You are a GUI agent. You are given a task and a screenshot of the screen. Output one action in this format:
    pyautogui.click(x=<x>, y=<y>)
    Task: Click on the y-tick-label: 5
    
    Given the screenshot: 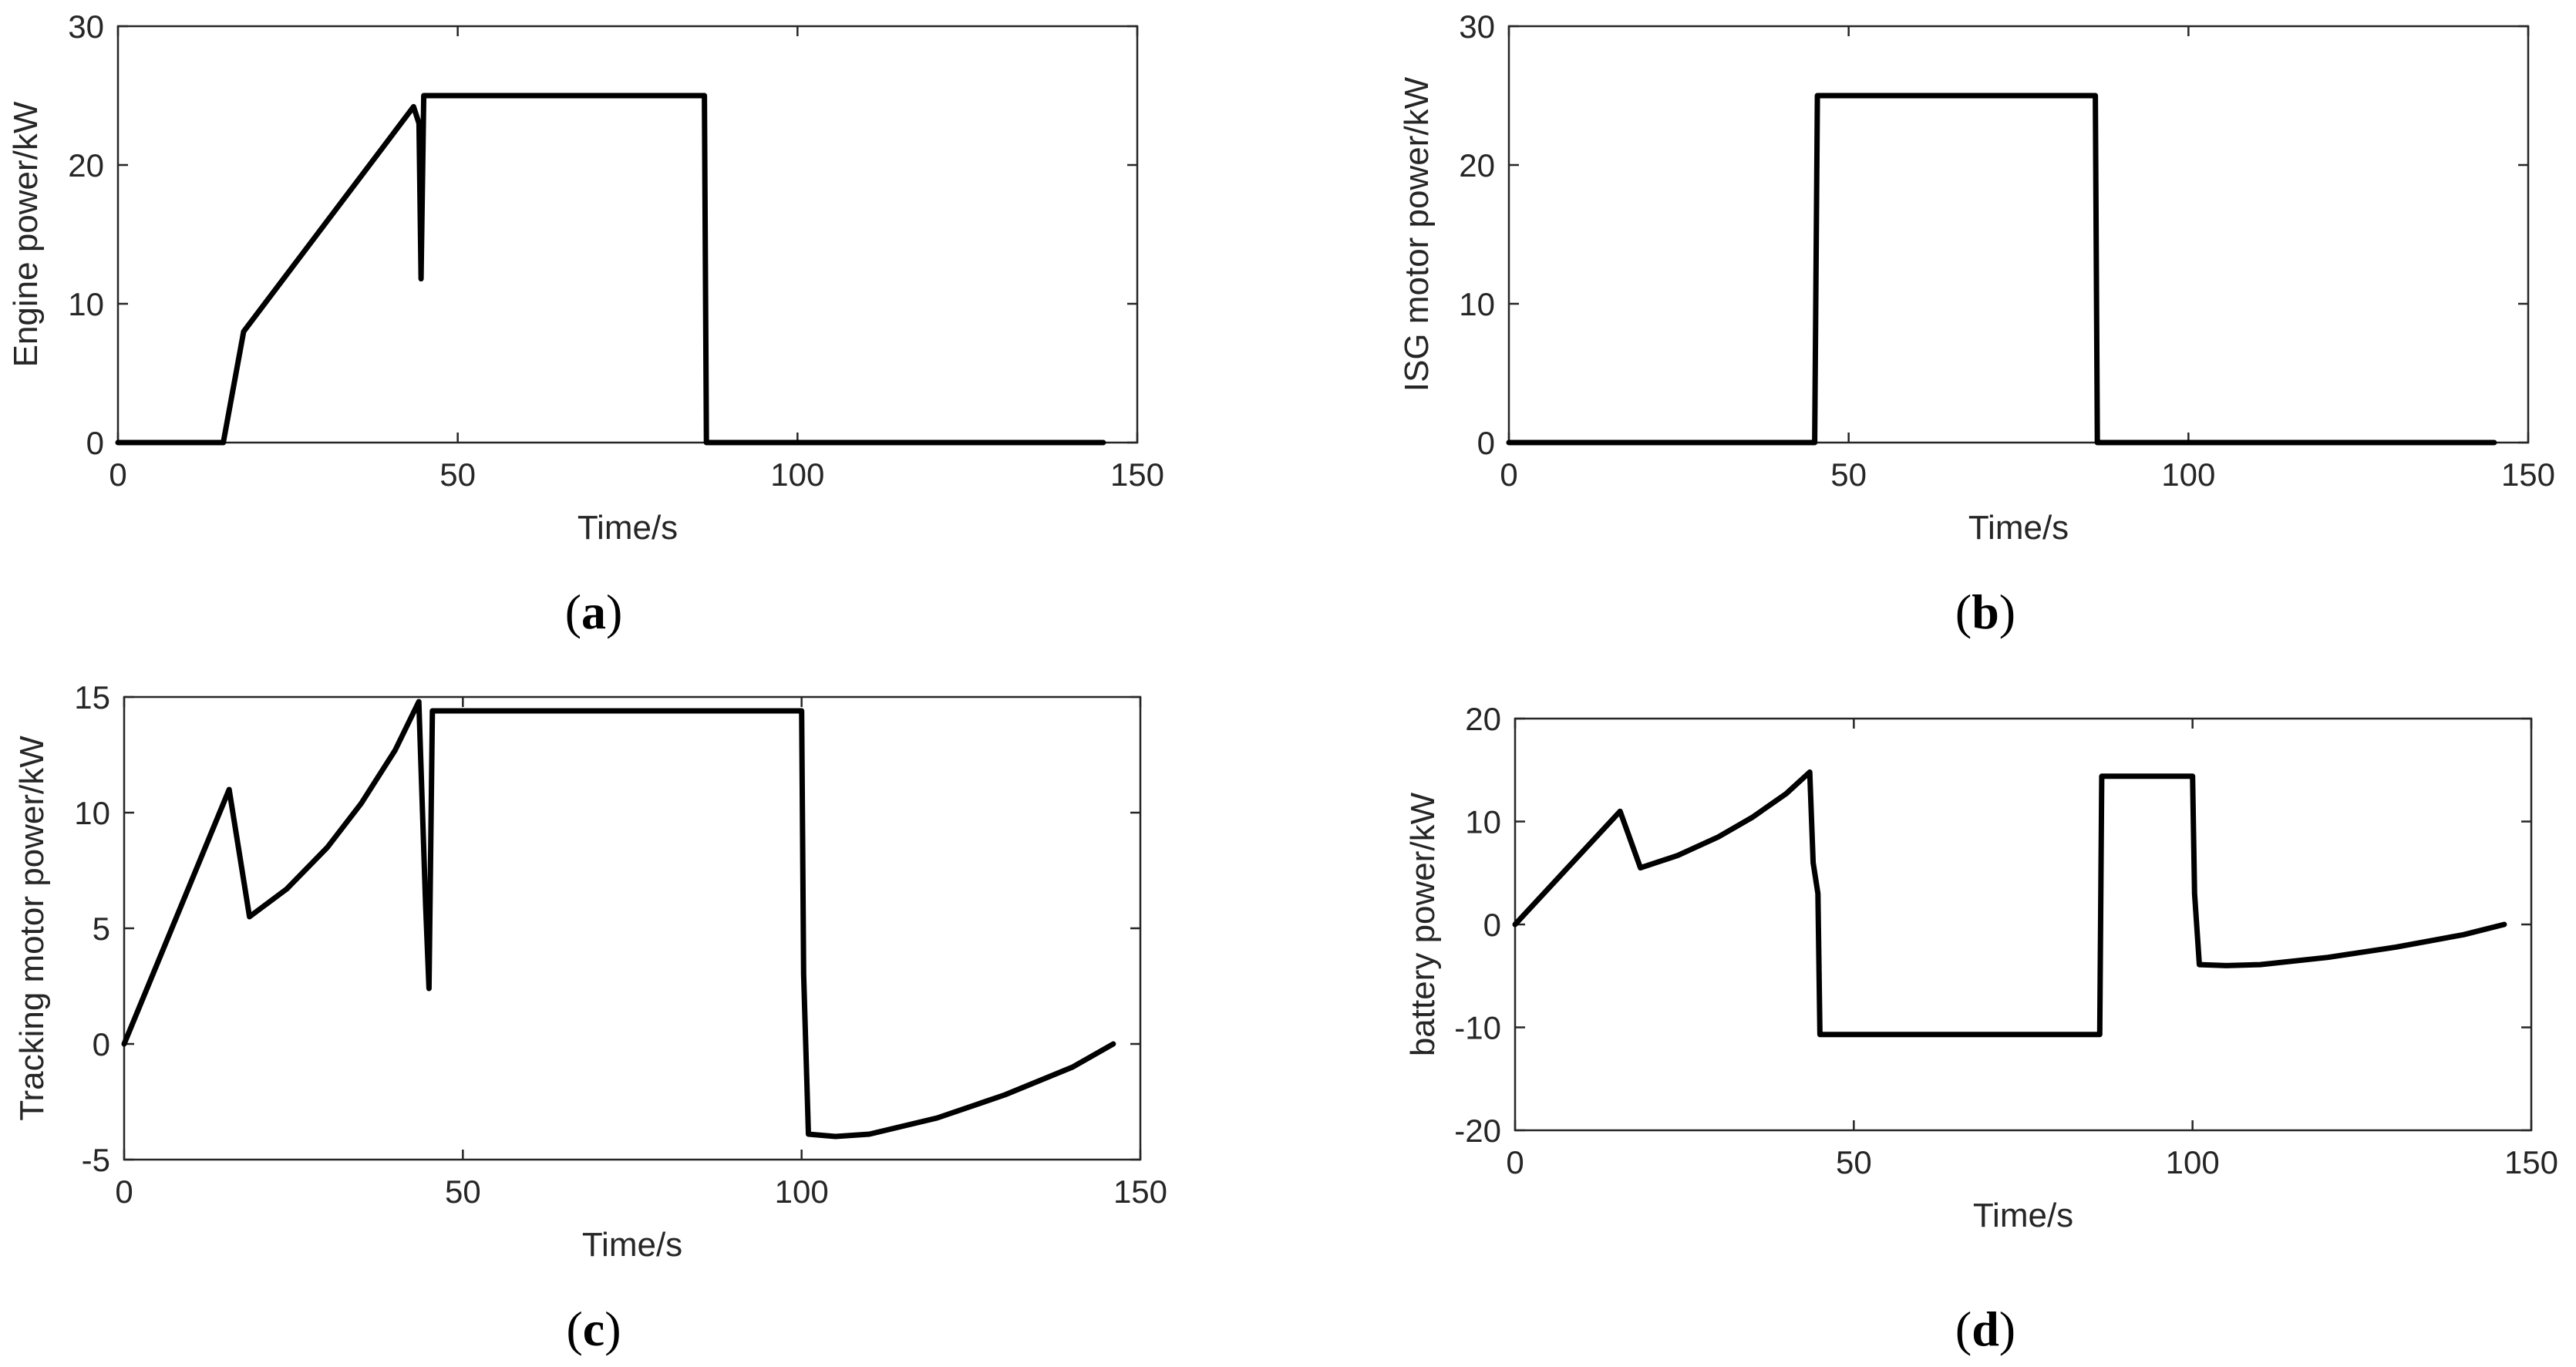 What is the action you would take?
    pyautogui.click(x=101, y=929)
    